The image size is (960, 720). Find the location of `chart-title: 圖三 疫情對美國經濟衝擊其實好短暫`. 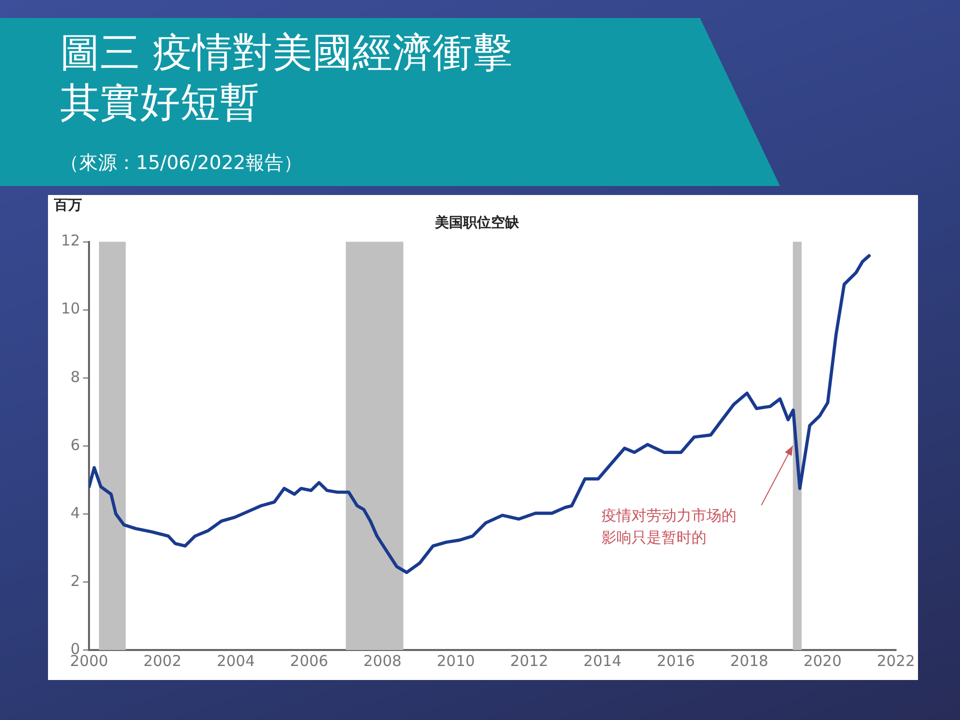

chart-title: 圖三 疫情對美國經濟衝擊其實好短暫 is located at coordinates (287, 78).